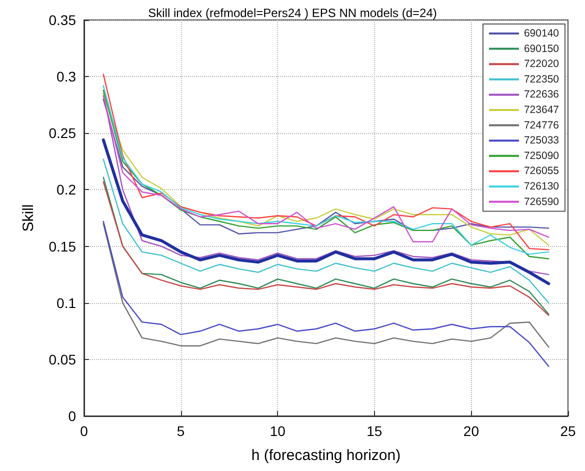 The width and height of the screenshot is (585, 471). I want to click on legend-label: 722020, so click(542, 64).